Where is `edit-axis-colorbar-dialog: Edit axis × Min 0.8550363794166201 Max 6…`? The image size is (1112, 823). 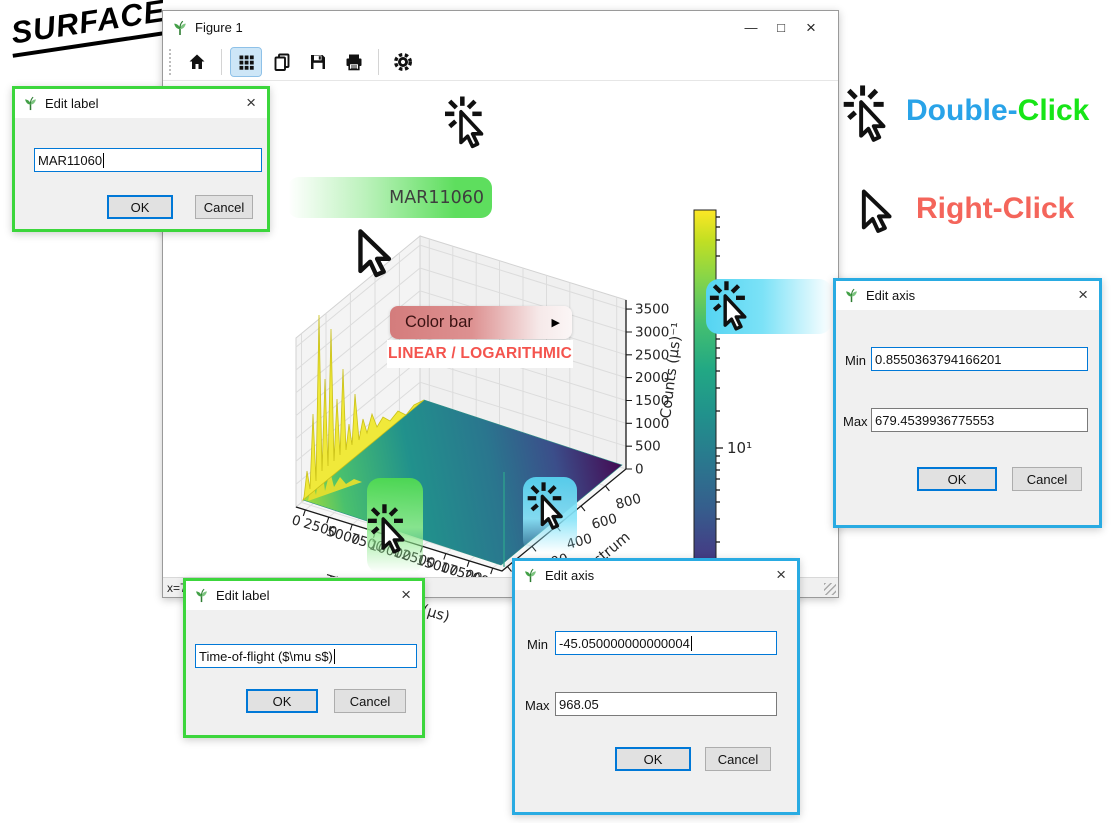 edit-axis-colorbar-dialog: Edit axis × Min 0.8550363794166201 Max 6… is located at coordinates (967, 403).